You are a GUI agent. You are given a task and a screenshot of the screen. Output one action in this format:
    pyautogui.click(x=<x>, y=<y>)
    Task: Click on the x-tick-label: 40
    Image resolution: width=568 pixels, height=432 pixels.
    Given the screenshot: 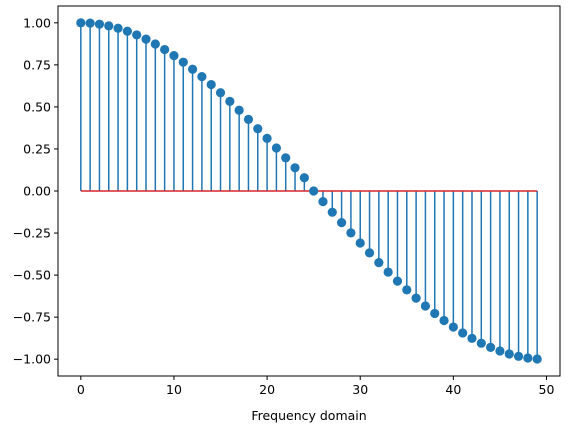 What is the action you would take?
    pyautogui.click(x=453, y=389)
    